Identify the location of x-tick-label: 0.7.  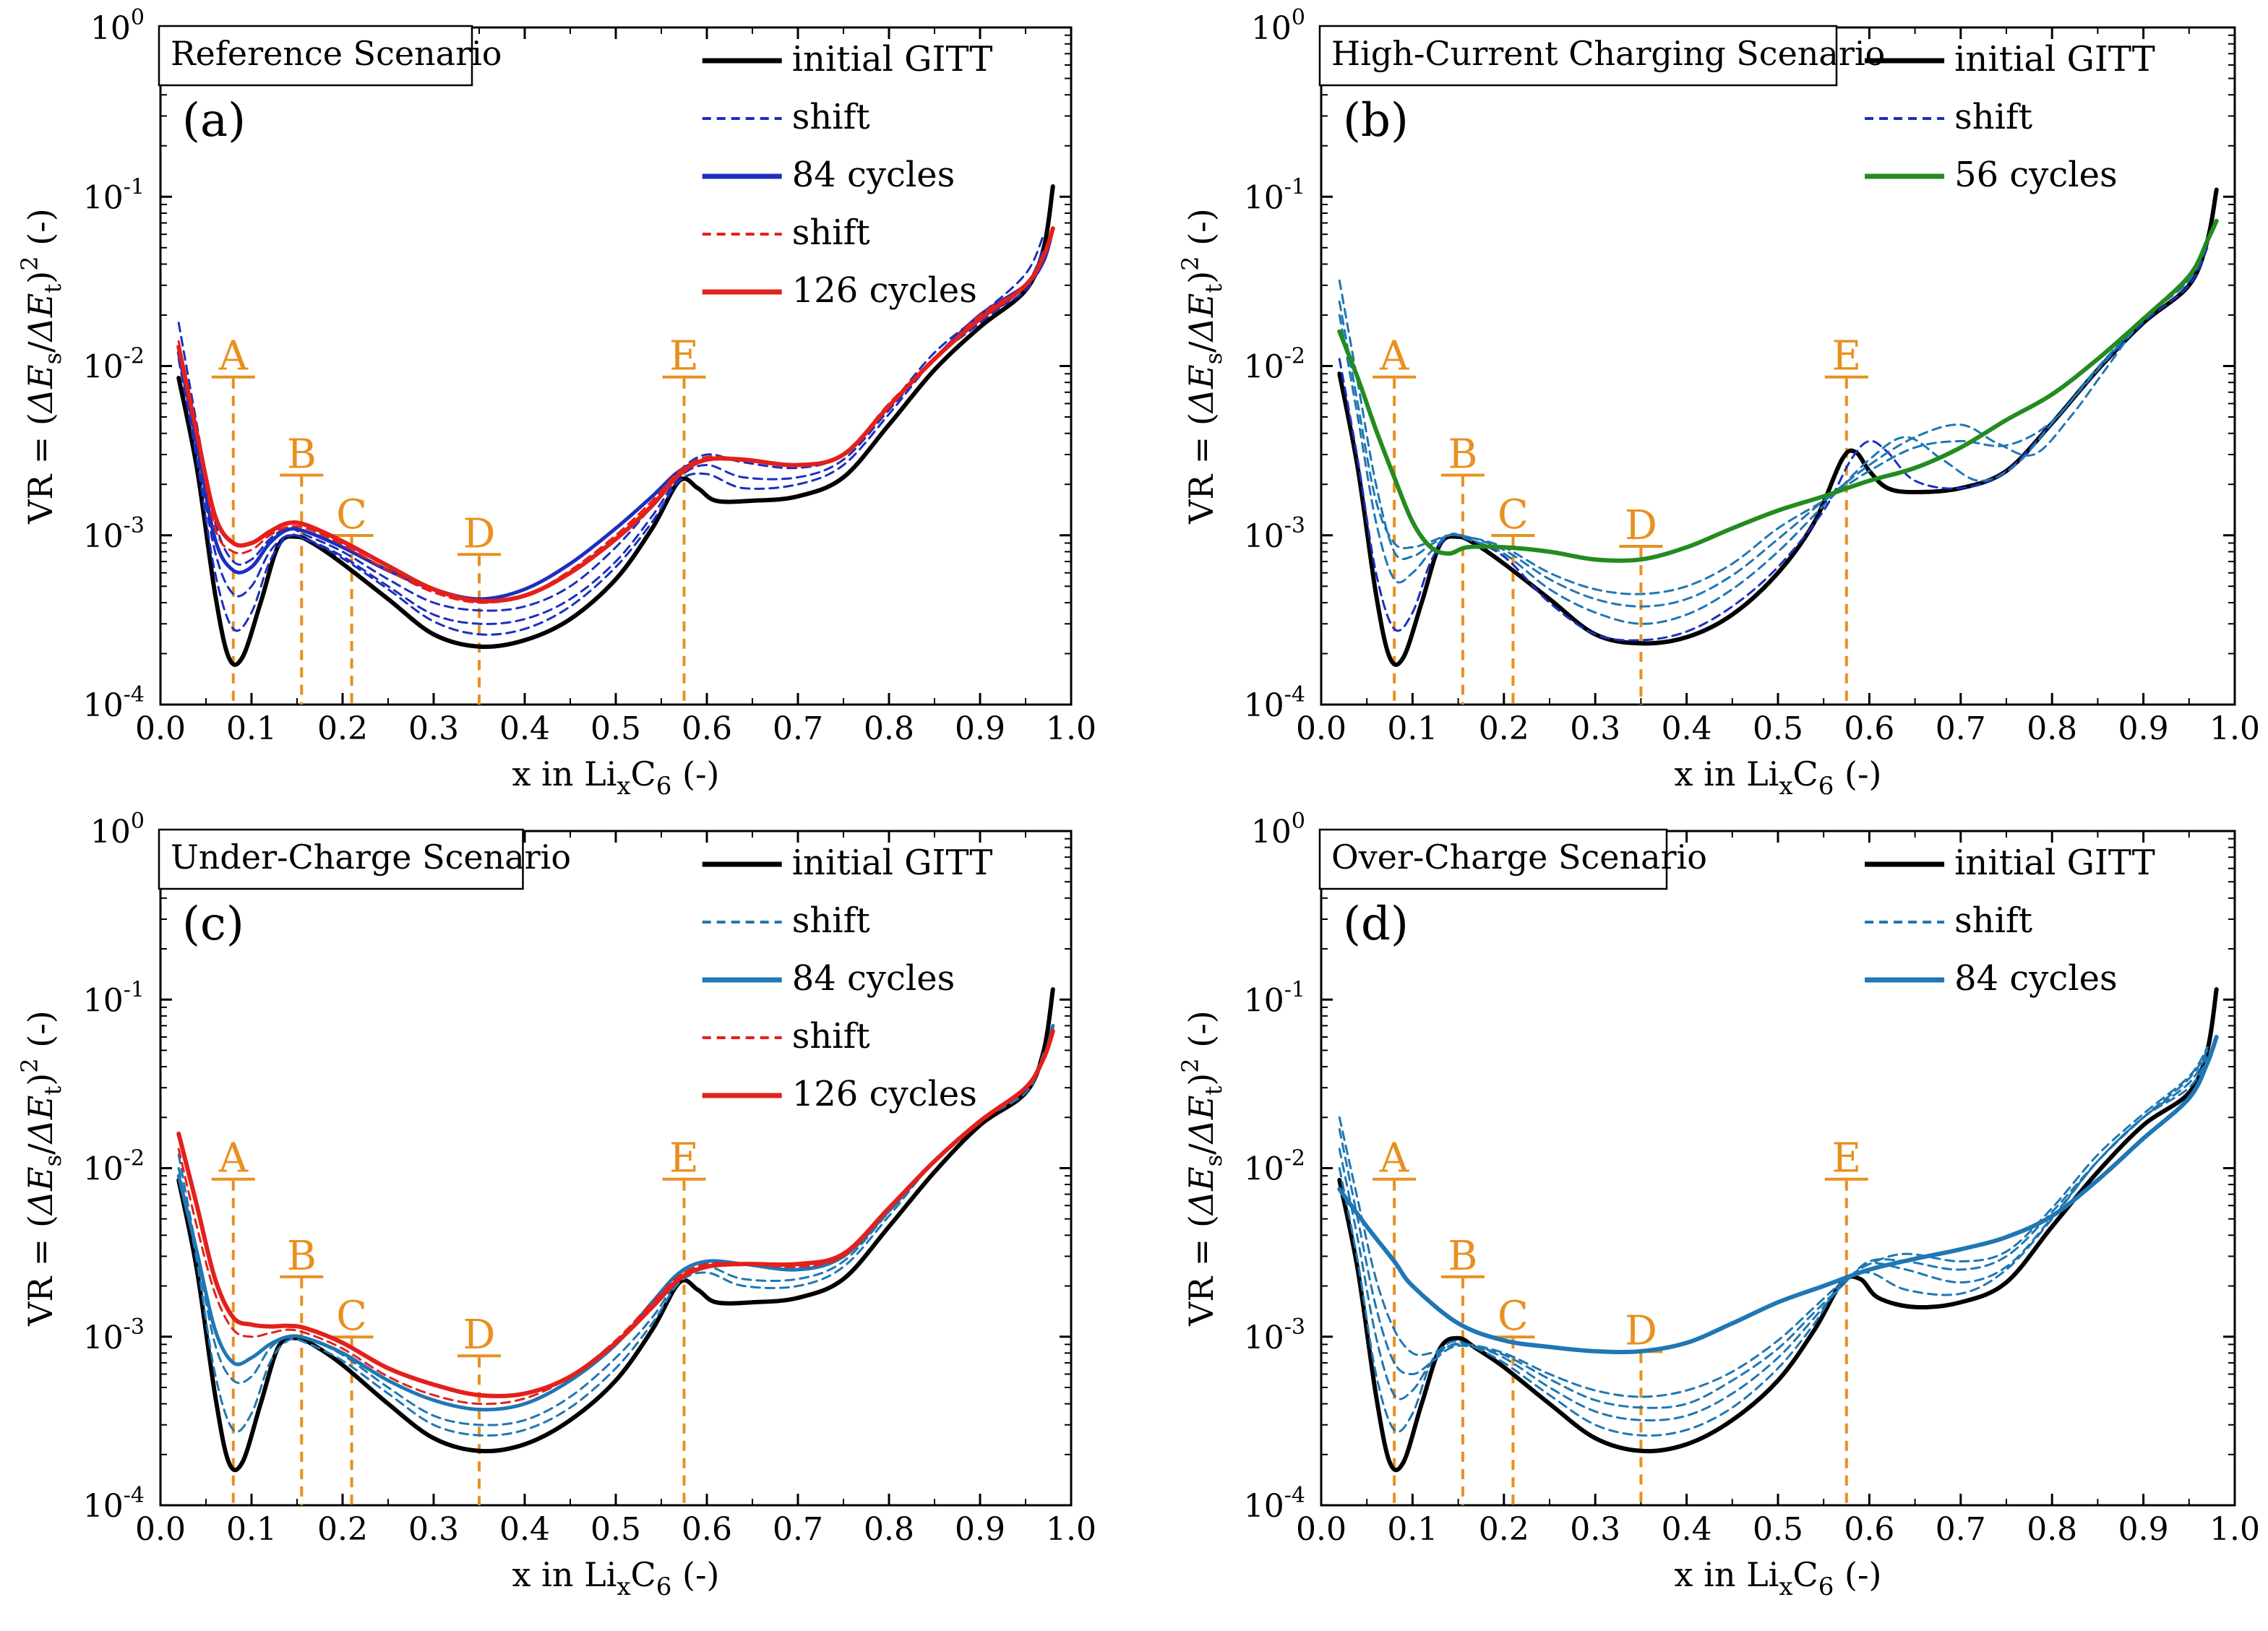
(1961, 728).